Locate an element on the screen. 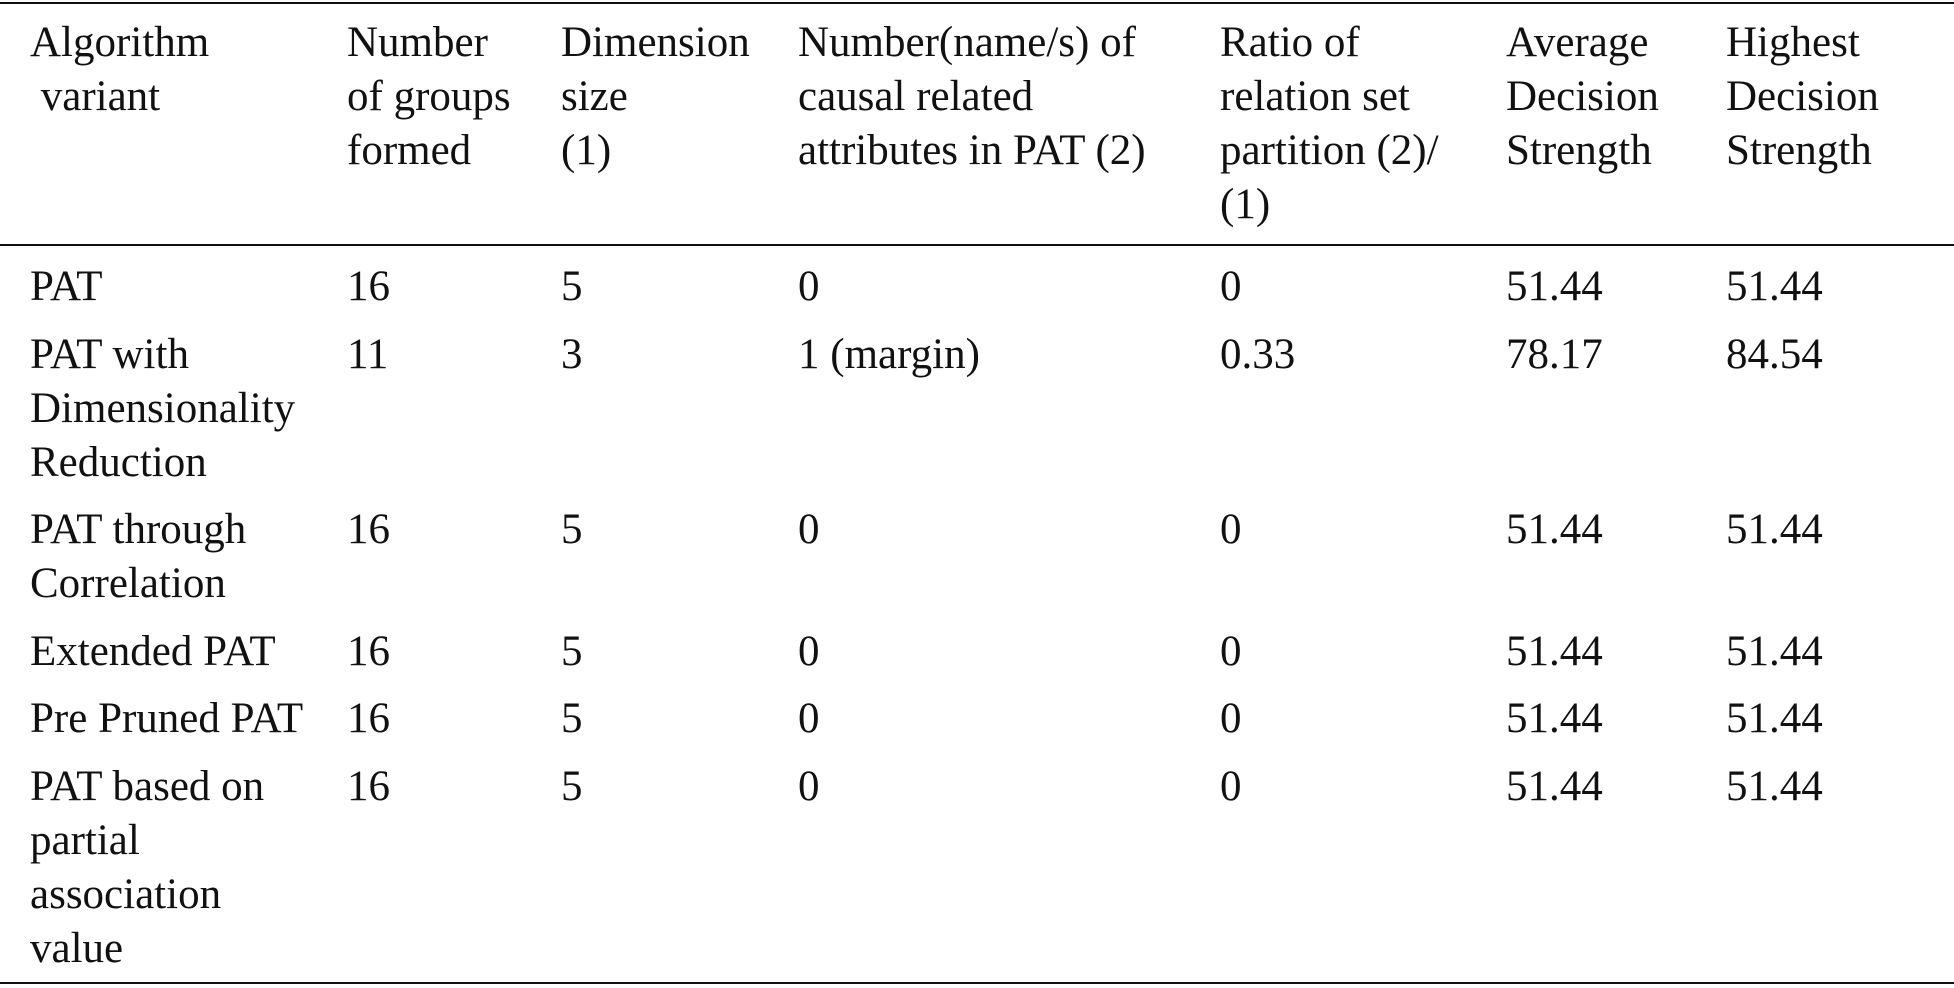 The width and height of the screenshot is (1954, 988). table-cell: 3 is located at coordinates (679, 409).